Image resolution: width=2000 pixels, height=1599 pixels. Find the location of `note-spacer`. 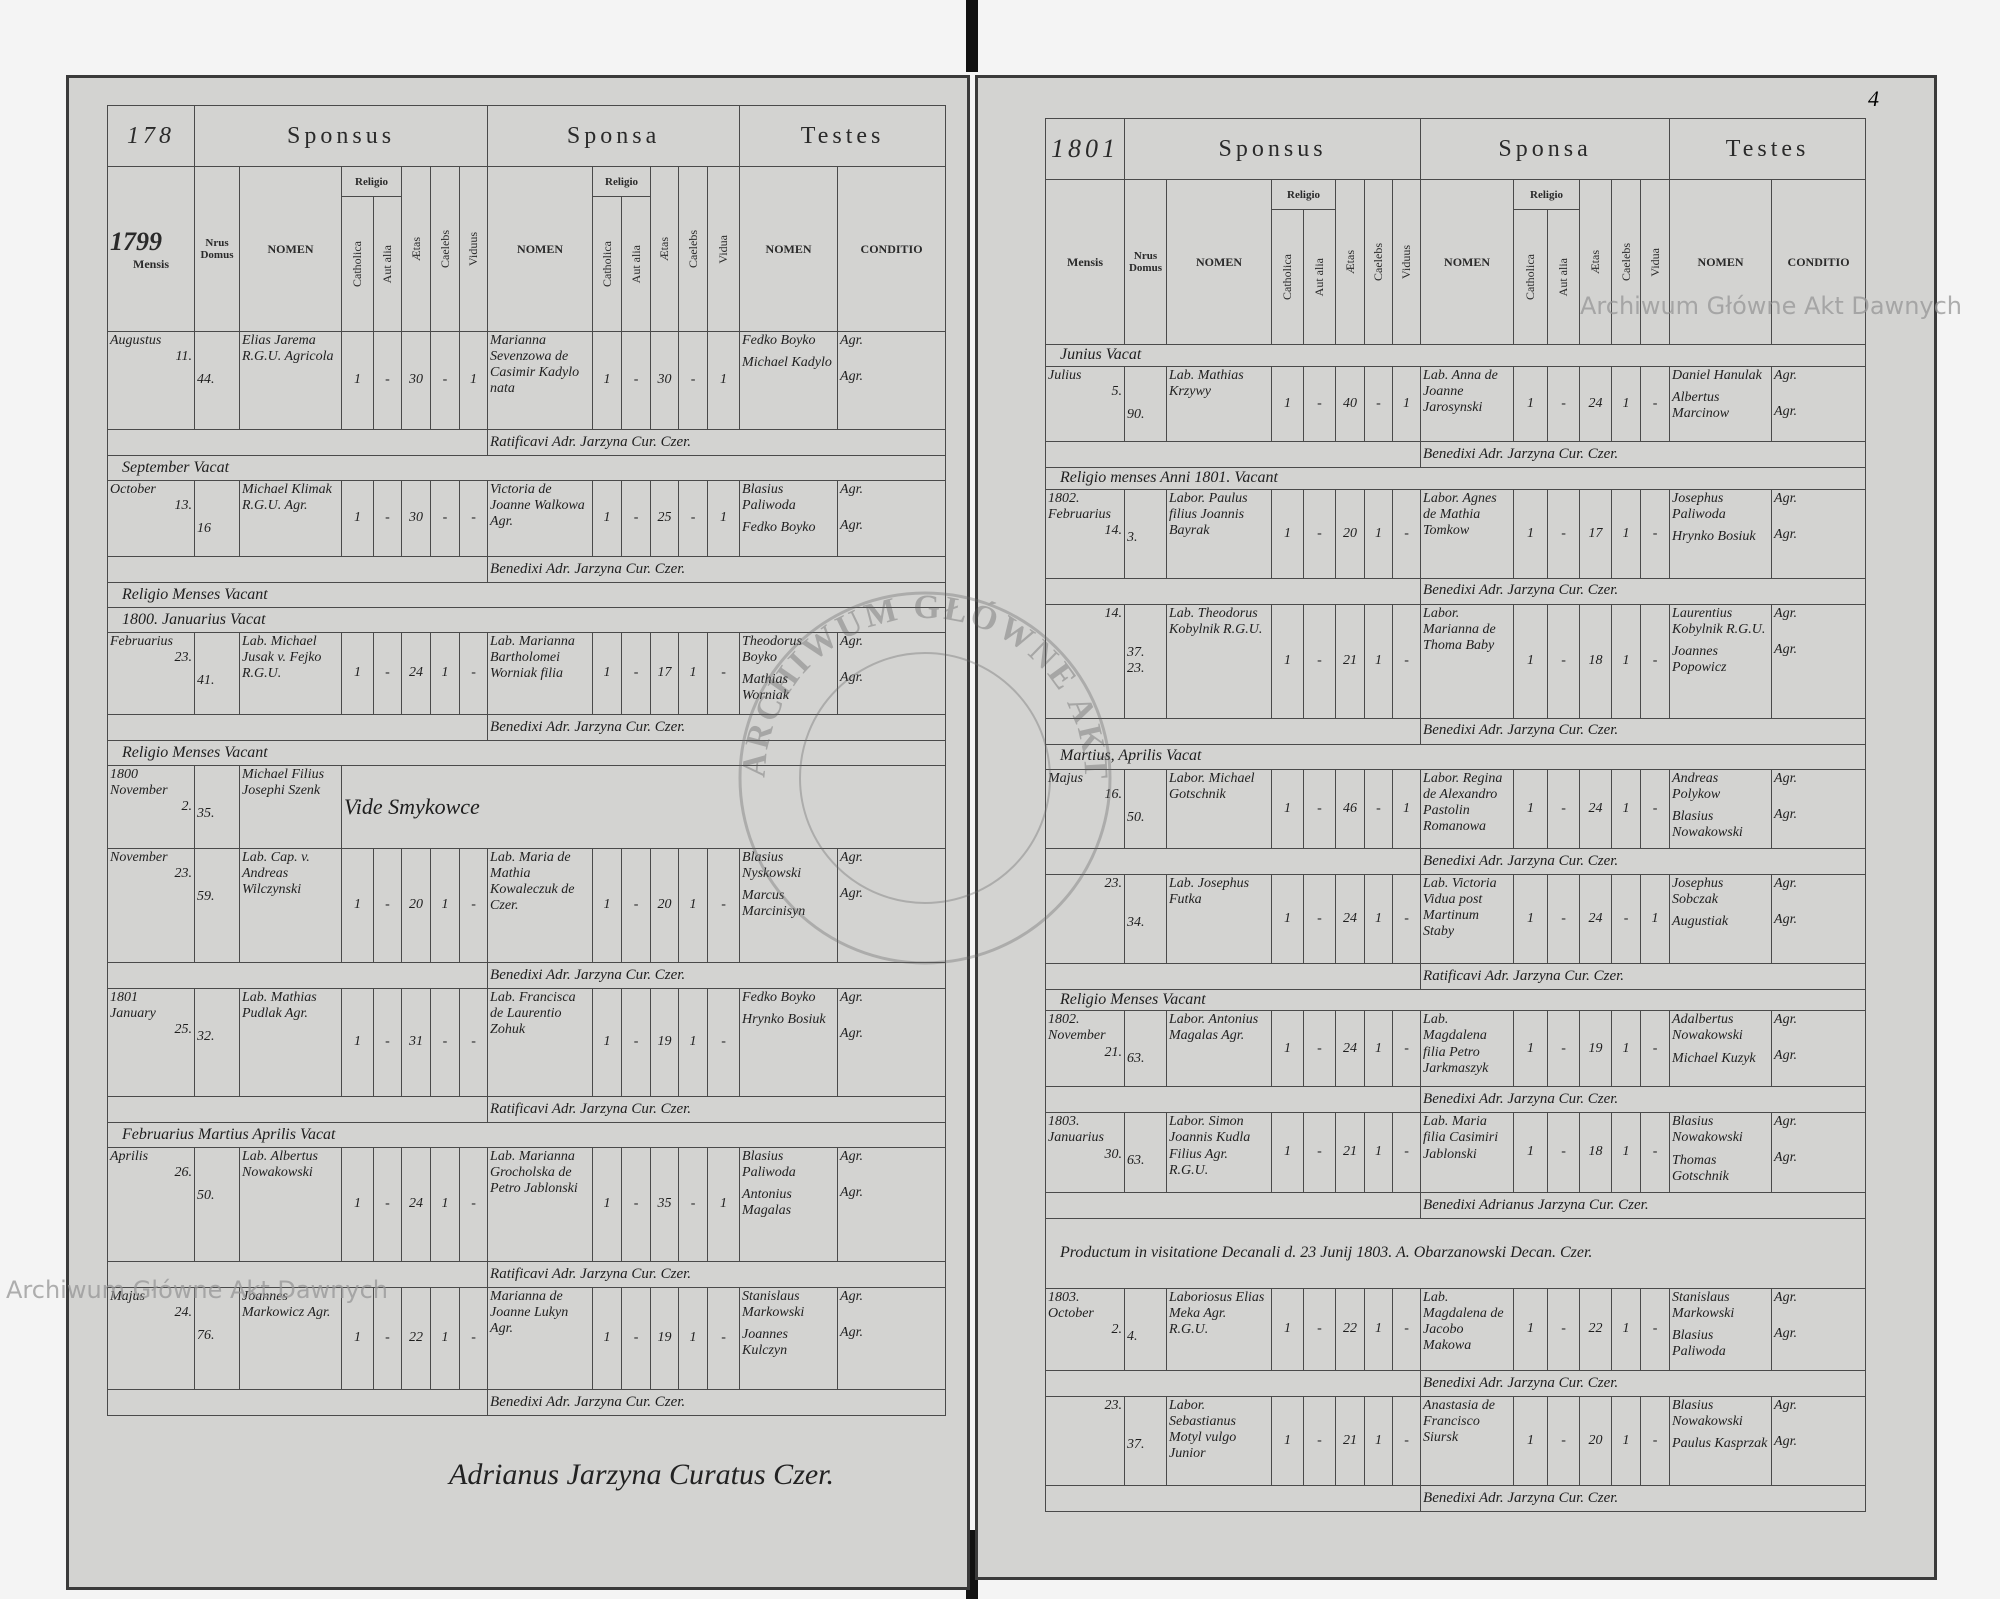

note-spacer is located at coordinates (297, 442).